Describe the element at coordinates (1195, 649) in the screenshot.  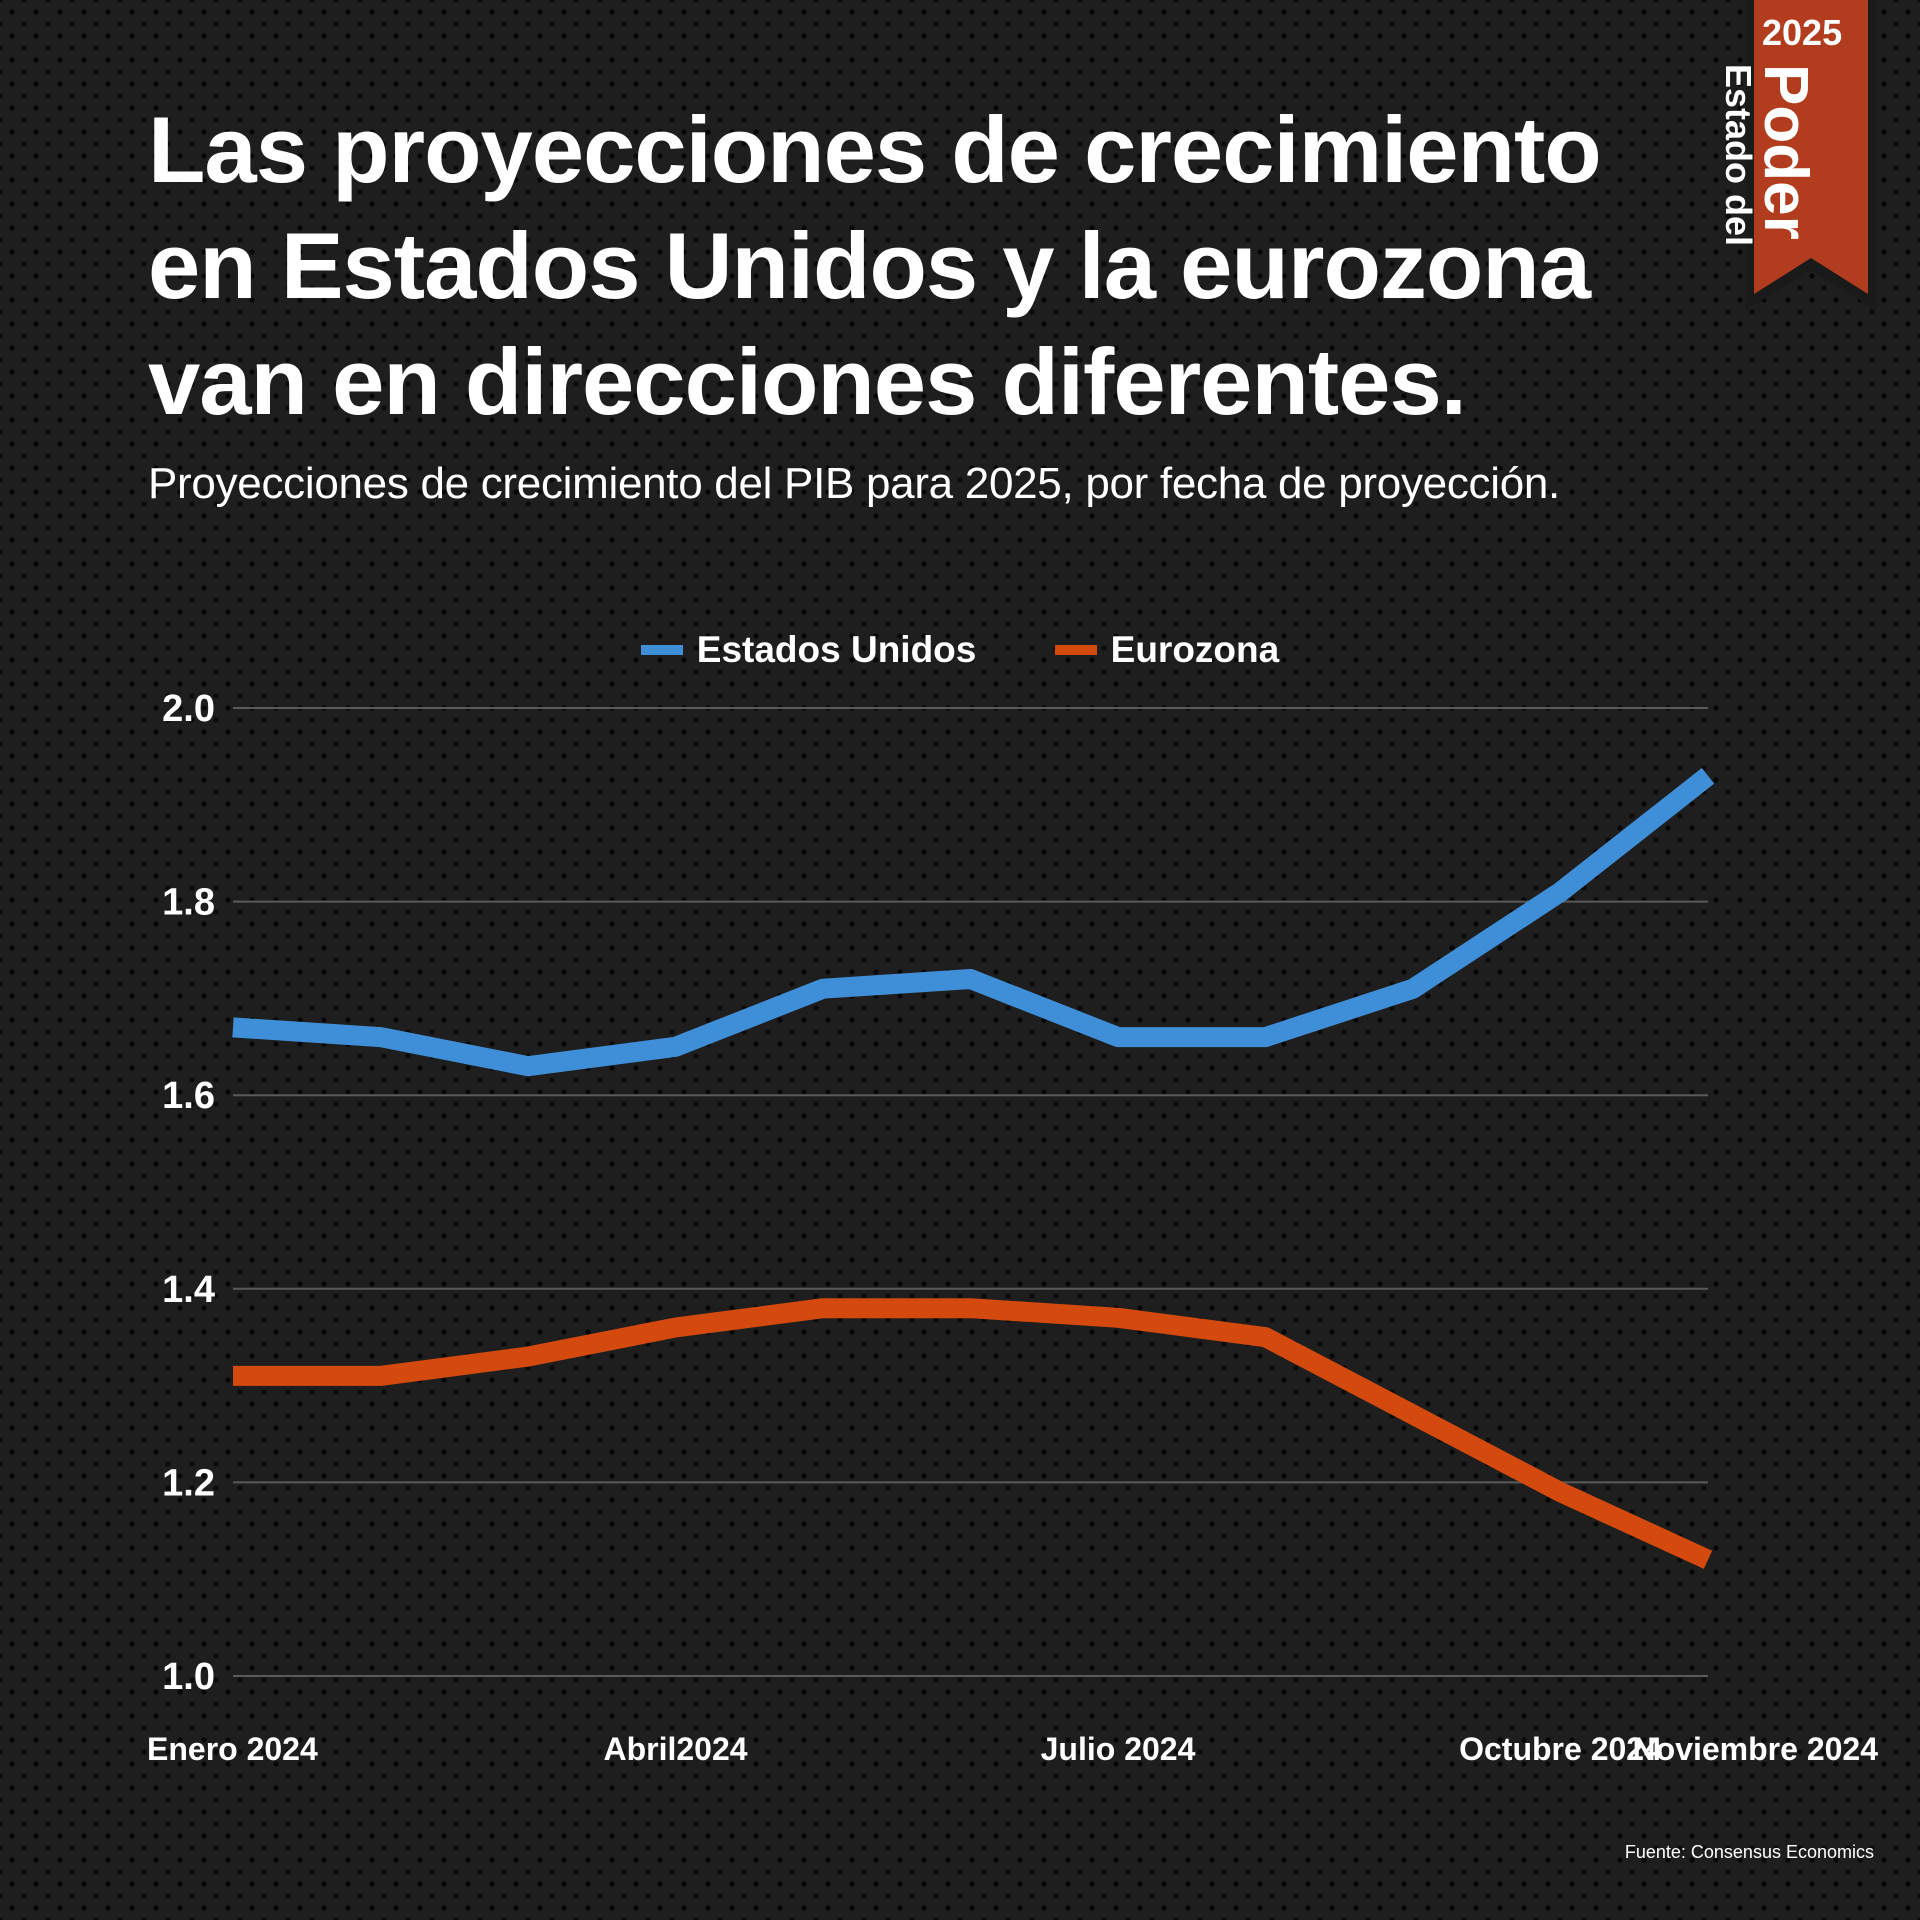
I see `legend-label-eu: Eurozona` at that location.